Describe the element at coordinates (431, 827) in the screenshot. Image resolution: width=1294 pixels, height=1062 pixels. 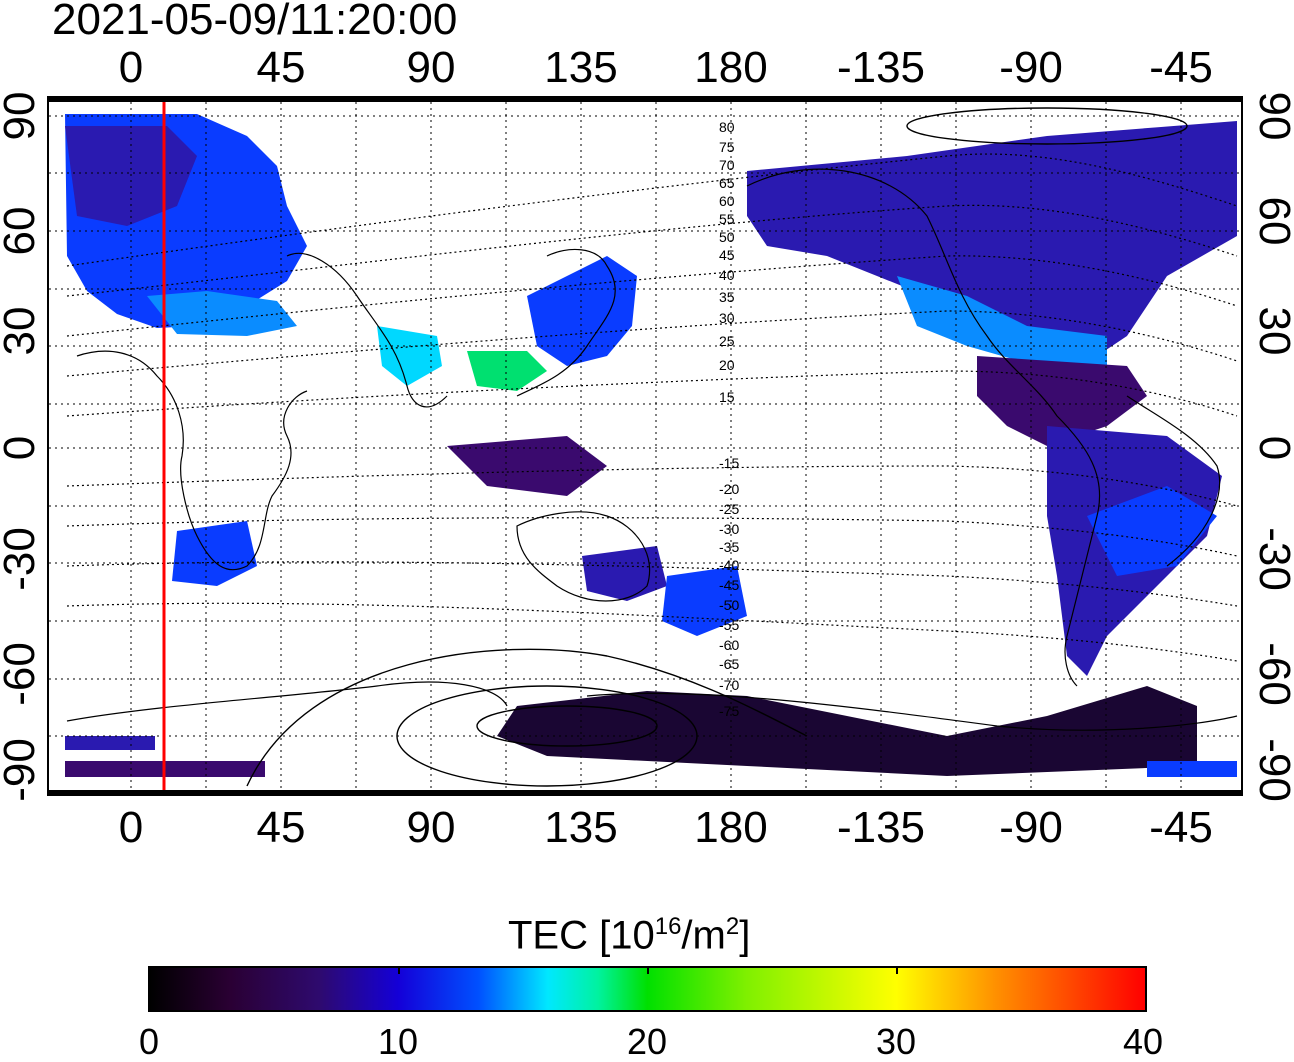
I see `lon-tick-bottom: 90` at that location.